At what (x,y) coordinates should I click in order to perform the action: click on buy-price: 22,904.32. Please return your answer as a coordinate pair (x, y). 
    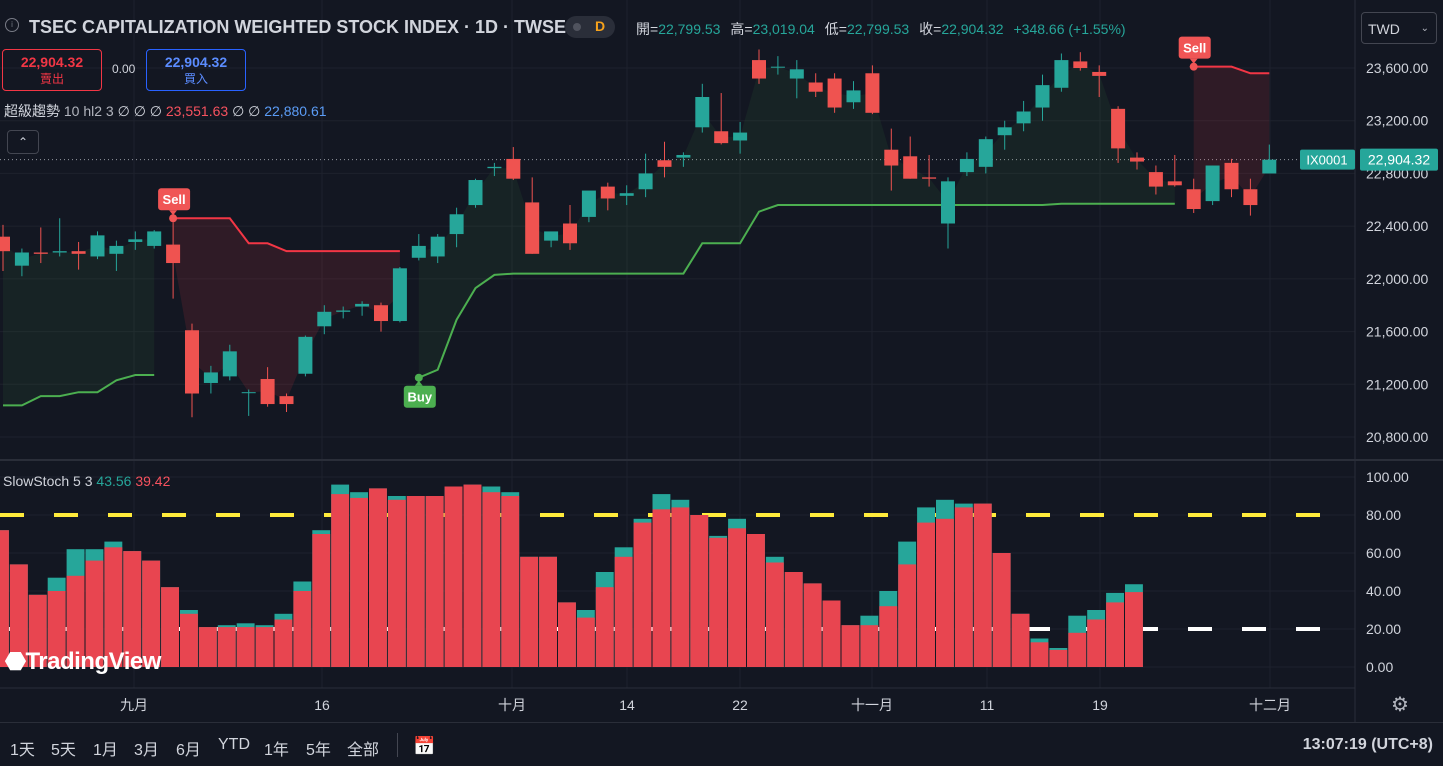
    Looking at the image, I should click on (196, 62).